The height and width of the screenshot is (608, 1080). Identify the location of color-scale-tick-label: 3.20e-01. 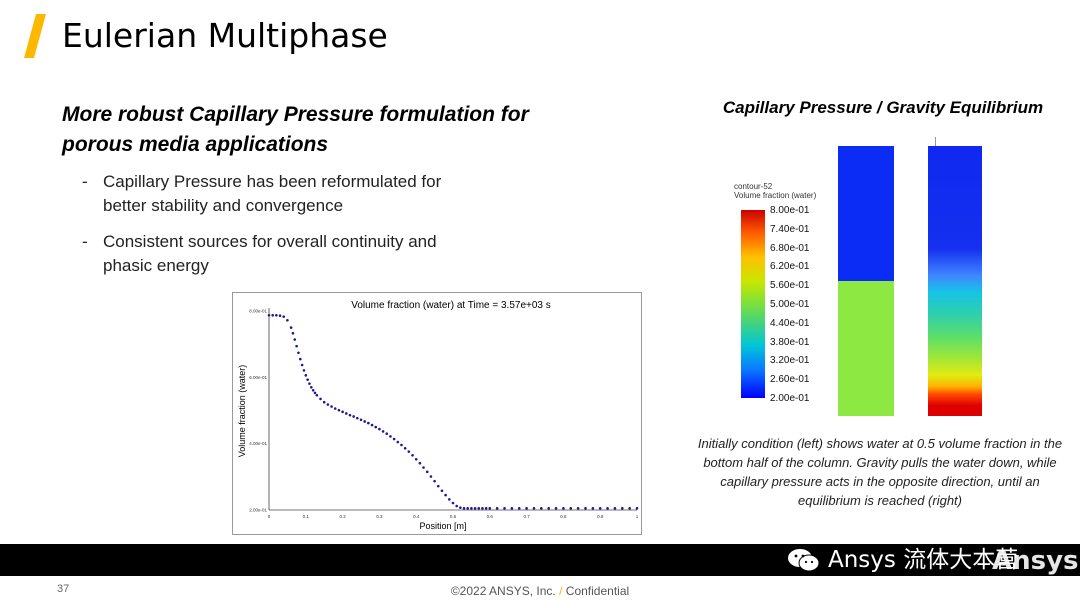
(790, 361).